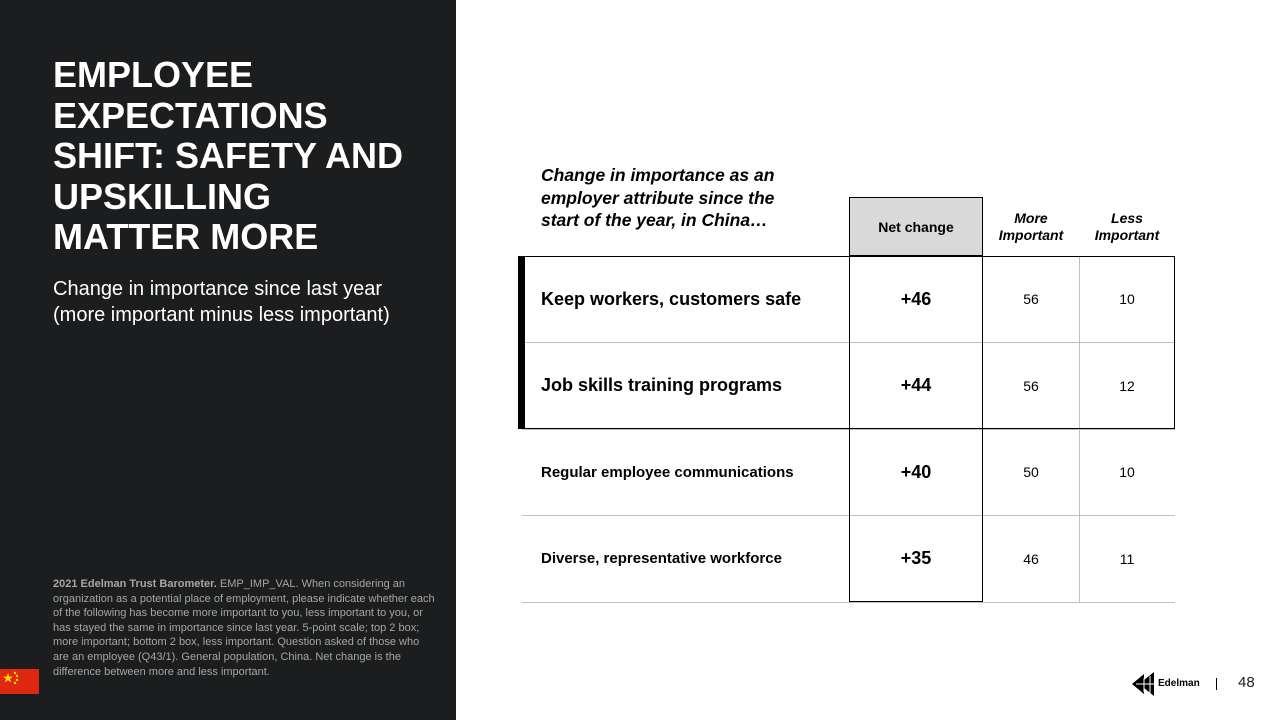 The image size is (1280, 720). Describe the element at coordinates (1216, 684) in the screenshot. I see `footer-divider` at that location.